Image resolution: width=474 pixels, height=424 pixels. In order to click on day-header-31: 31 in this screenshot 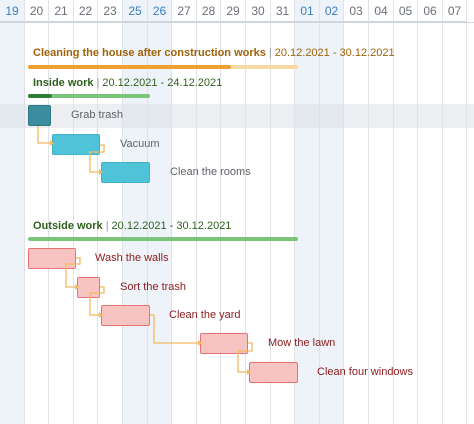, I will do `click(283, 11)`.